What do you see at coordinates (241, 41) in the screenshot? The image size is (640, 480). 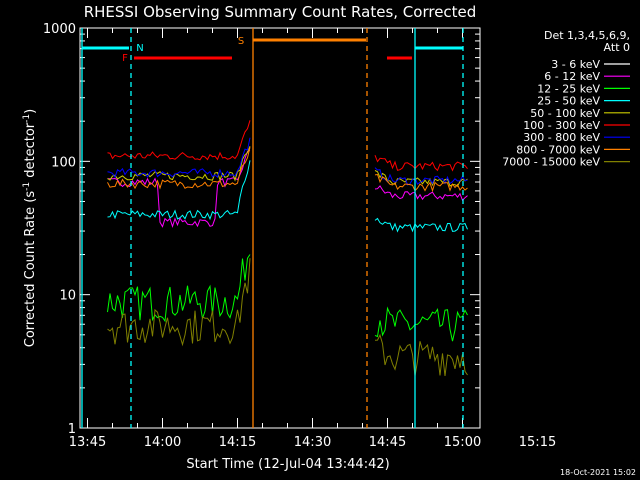 I see `flag-label: S` at bounding box center [241, 41].